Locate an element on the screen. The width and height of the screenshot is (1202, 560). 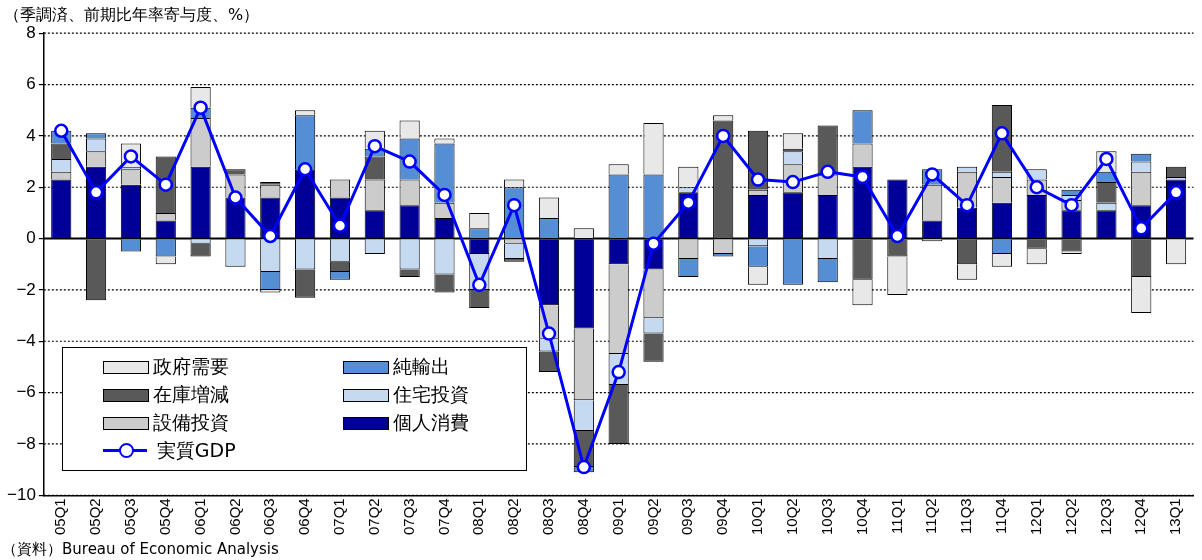
legend-label: 住宅投資 is located at coordinates (430, 395).